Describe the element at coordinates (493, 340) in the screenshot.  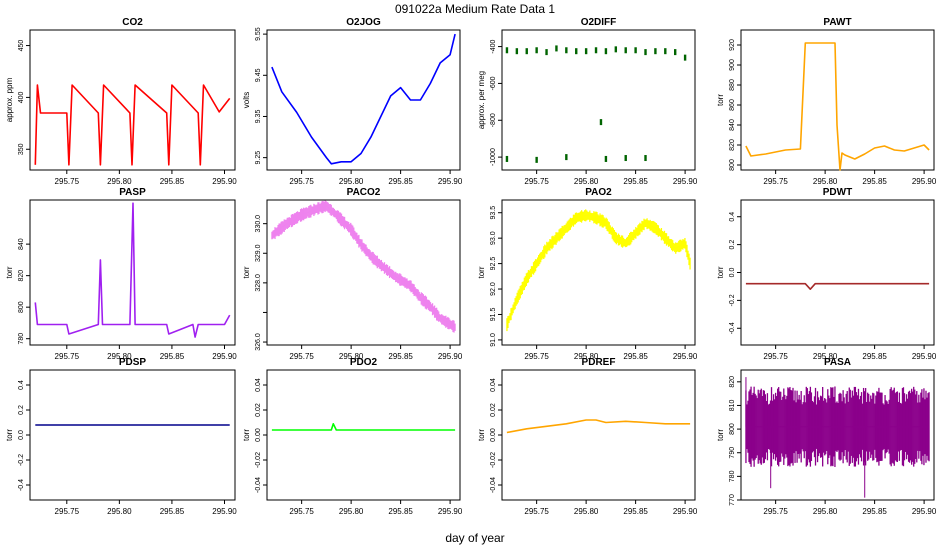
I see `y-tick-label: 91.0` at that location.